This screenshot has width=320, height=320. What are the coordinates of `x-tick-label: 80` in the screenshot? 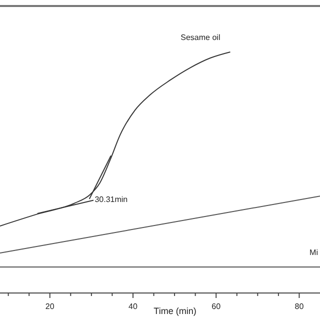 It's located at (299, 306).